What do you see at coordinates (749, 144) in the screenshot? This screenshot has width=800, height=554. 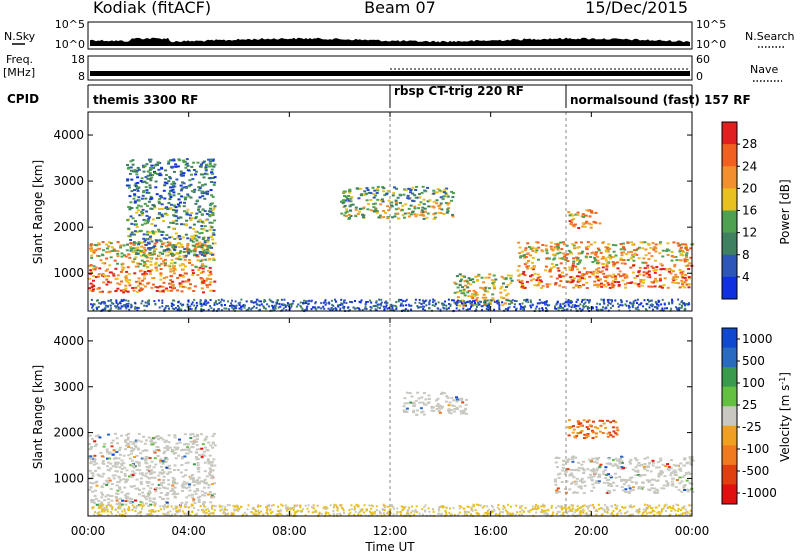 I see `colorbar-tick-label: 28` at bounding box center [749, 144].